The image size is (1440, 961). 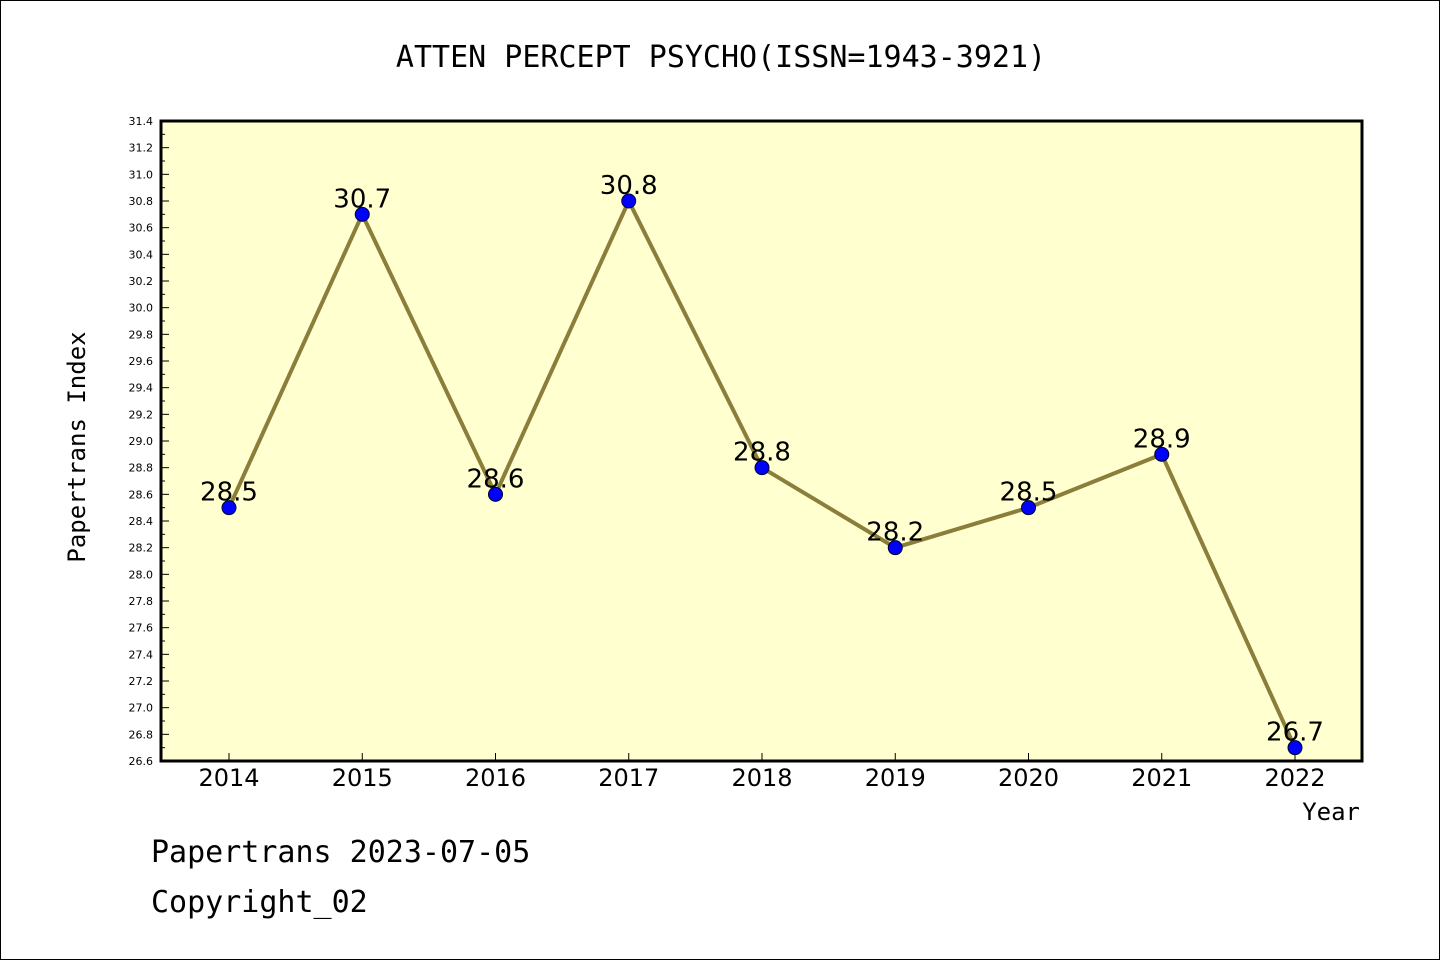 I want to click on y-tick-label: 27.2, so click(x=141, y=681).